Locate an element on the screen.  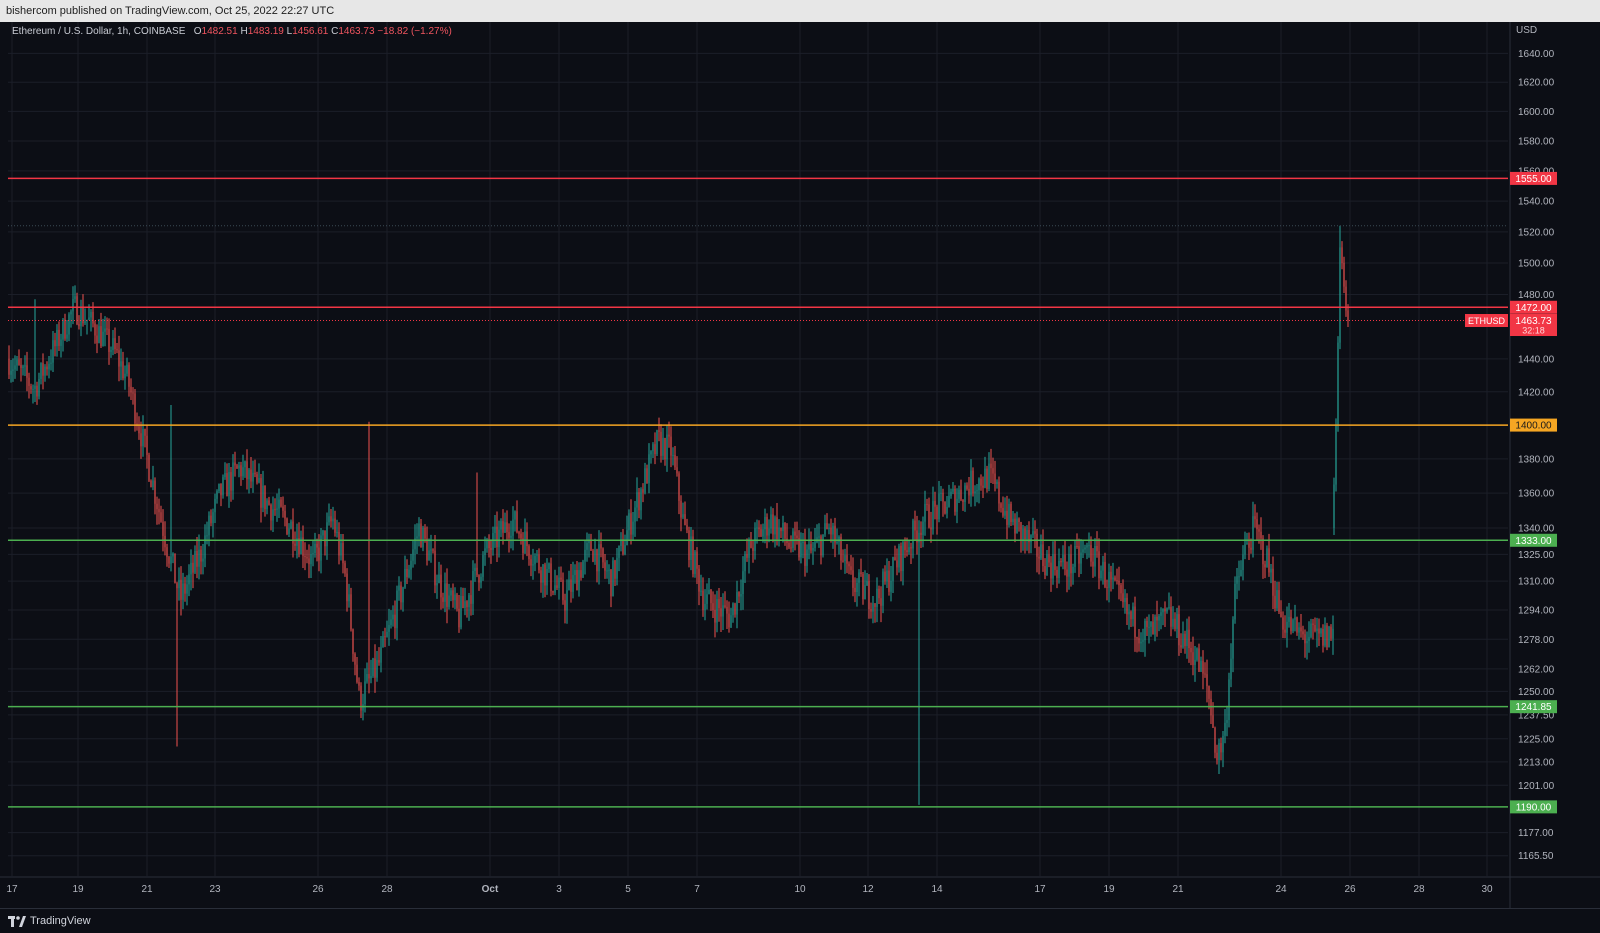
y-tick-label: 1440.00 is located at coordinates (1536, 359).